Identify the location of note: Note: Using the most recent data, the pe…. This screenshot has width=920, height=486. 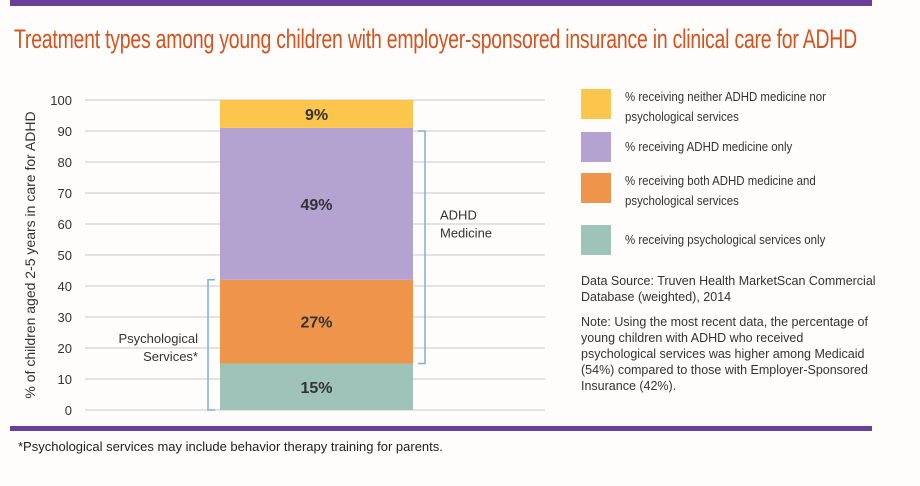
(724, 354).